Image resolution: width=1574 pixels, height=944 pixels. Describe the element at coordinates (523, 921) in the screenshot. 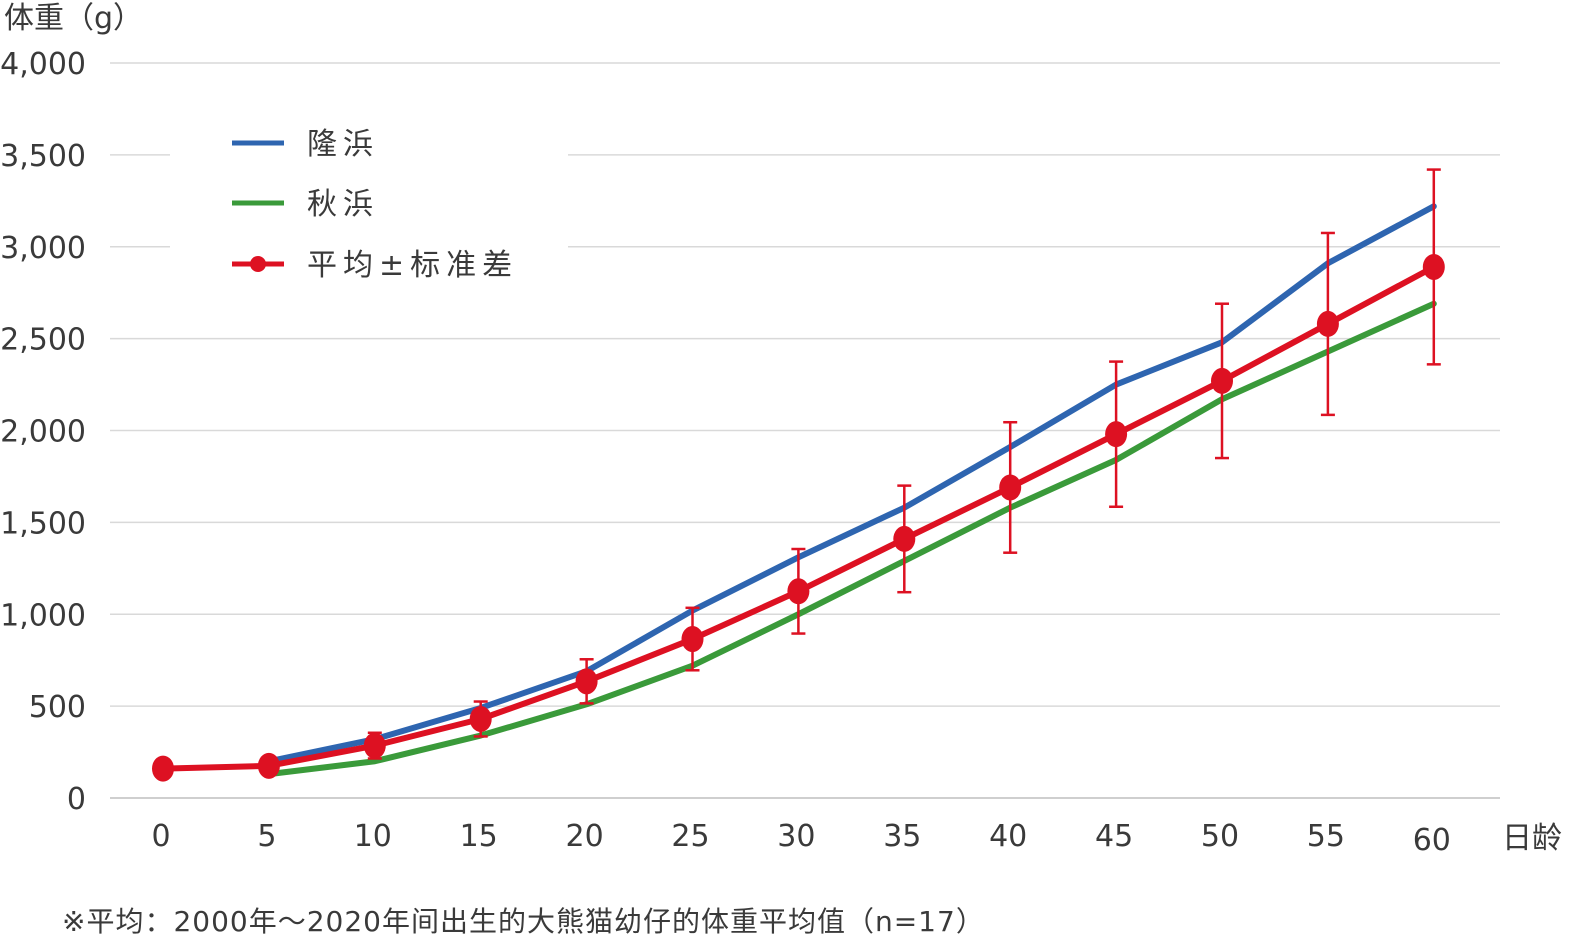

I see `footnote: ※平均：2000年～2020年间出生的大熊猫幼仔的体重平均值（n=17）` at that location.